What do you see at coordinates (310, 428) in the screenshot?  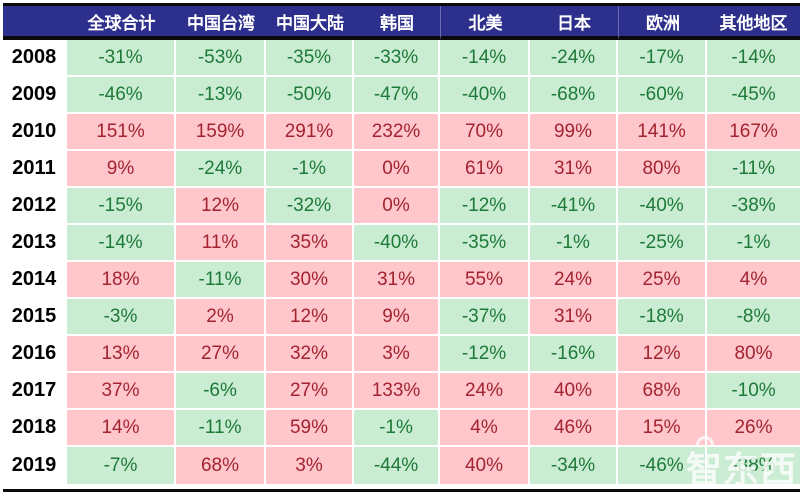 I see `data-cell: 59%` at bounding box center [310, 428].